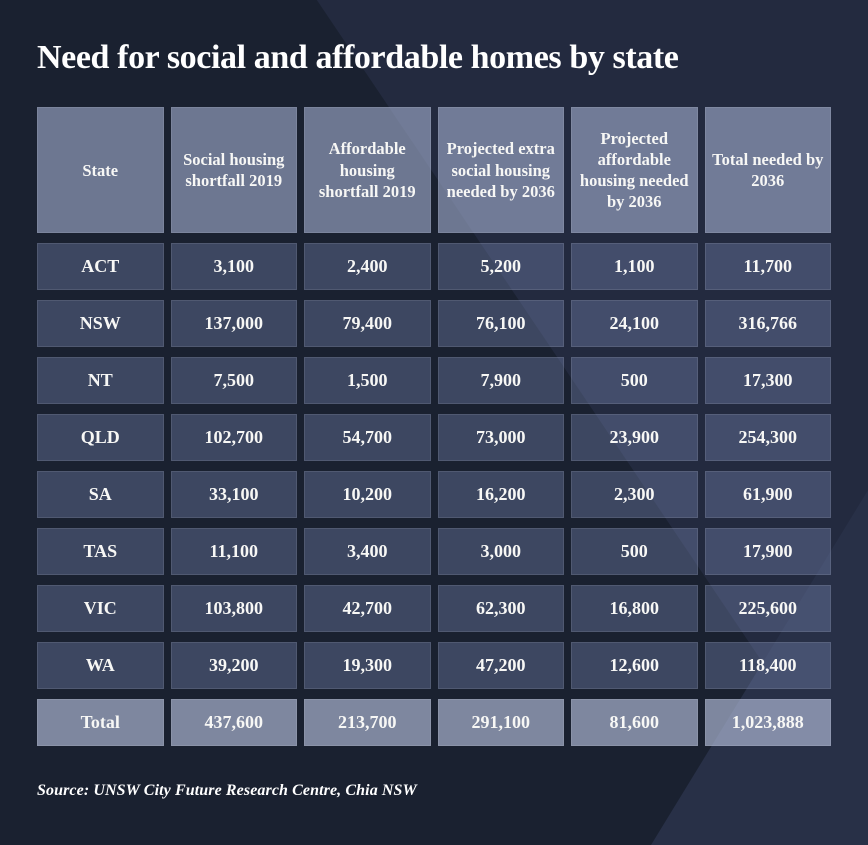 The width and height of the screenshot is (868, 845). Describe the element at coordinates (767, 552) in the screenshot. I see `value-cell: 17,900` at that location.